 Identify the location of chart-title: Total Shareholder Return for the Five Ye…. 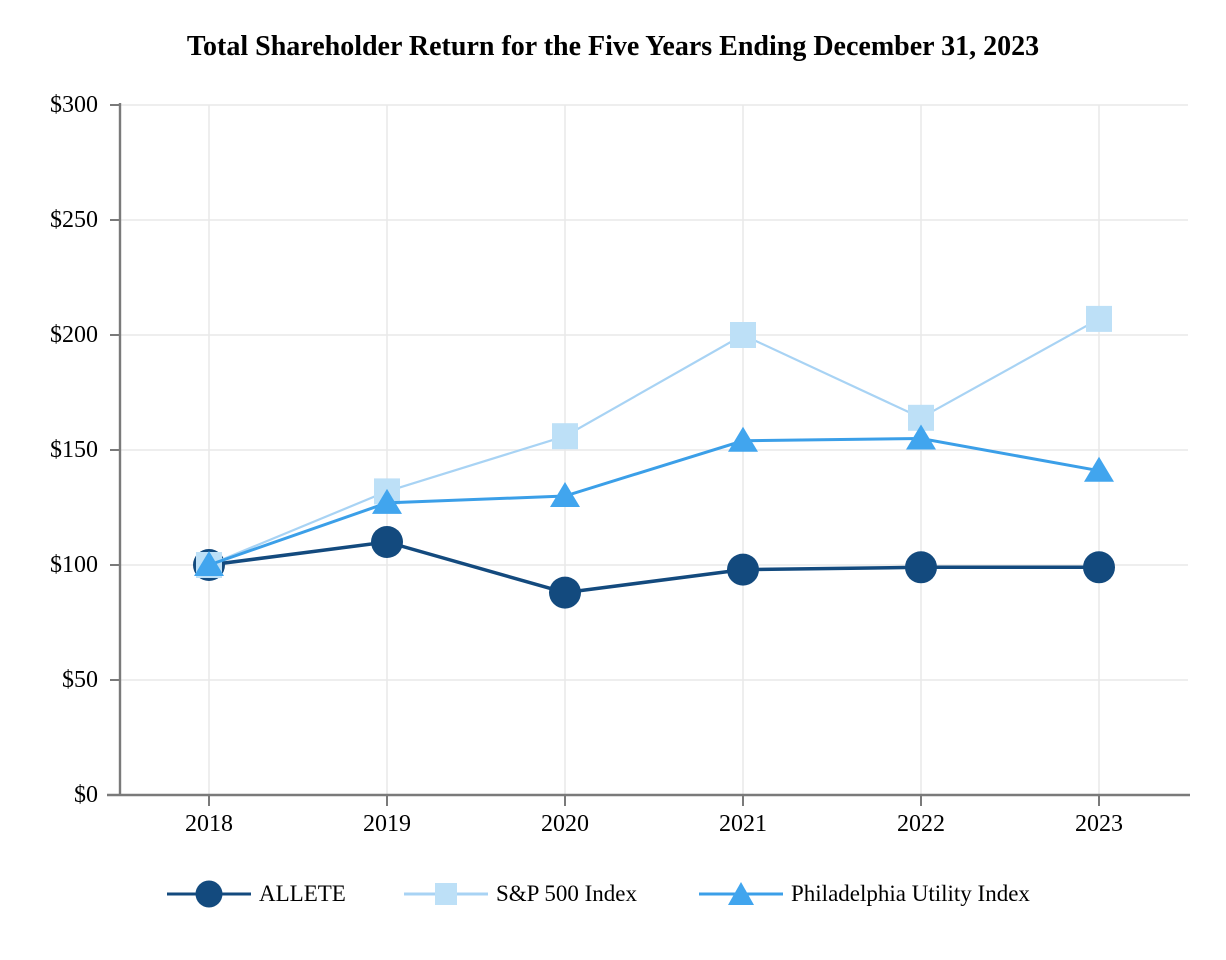
(613, 46).